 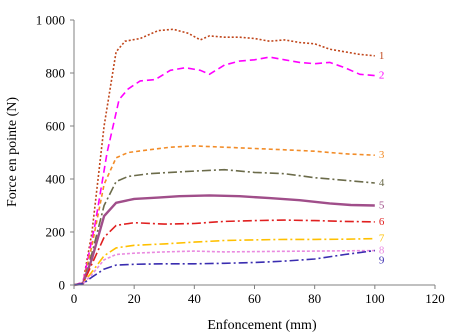 I want to click on series-label-6: 6, so click(x=382, y=222).